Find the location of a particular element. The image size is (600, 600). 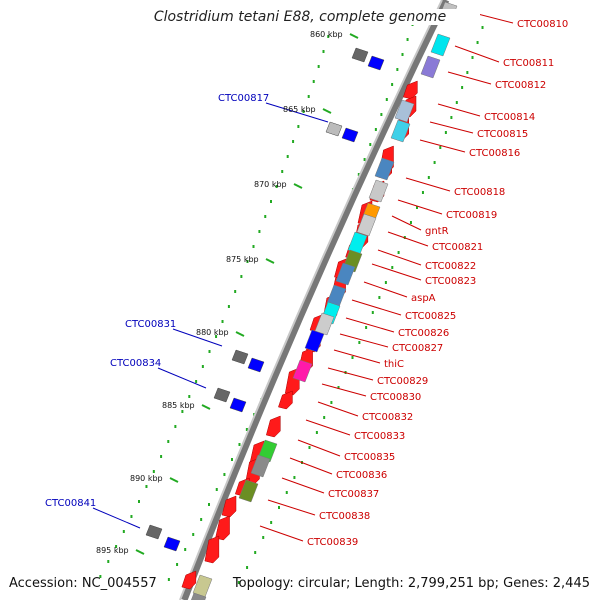

gene-label: CTC00810 is located at coordinates (542, 24).